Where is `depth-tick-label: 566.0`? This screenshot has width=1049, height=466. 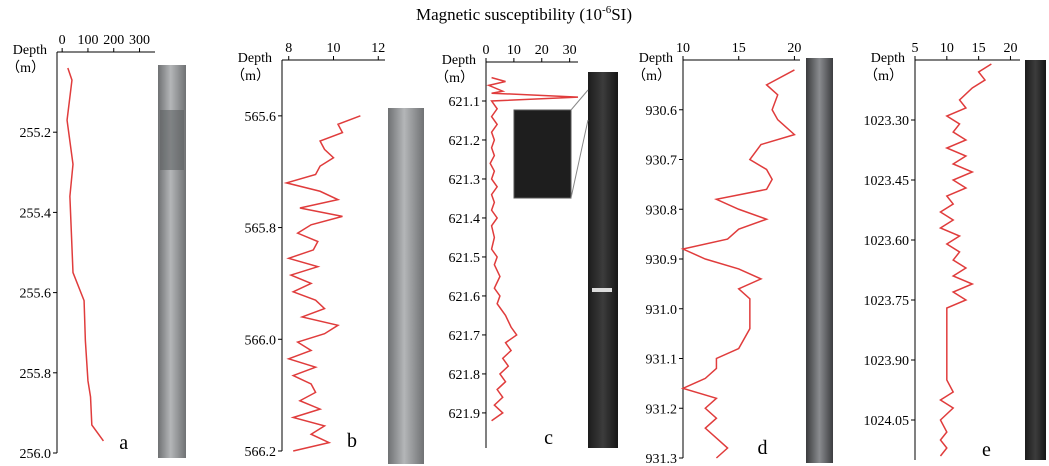 depth-tick-label: 566.0 is located at coordinates (261, 340).